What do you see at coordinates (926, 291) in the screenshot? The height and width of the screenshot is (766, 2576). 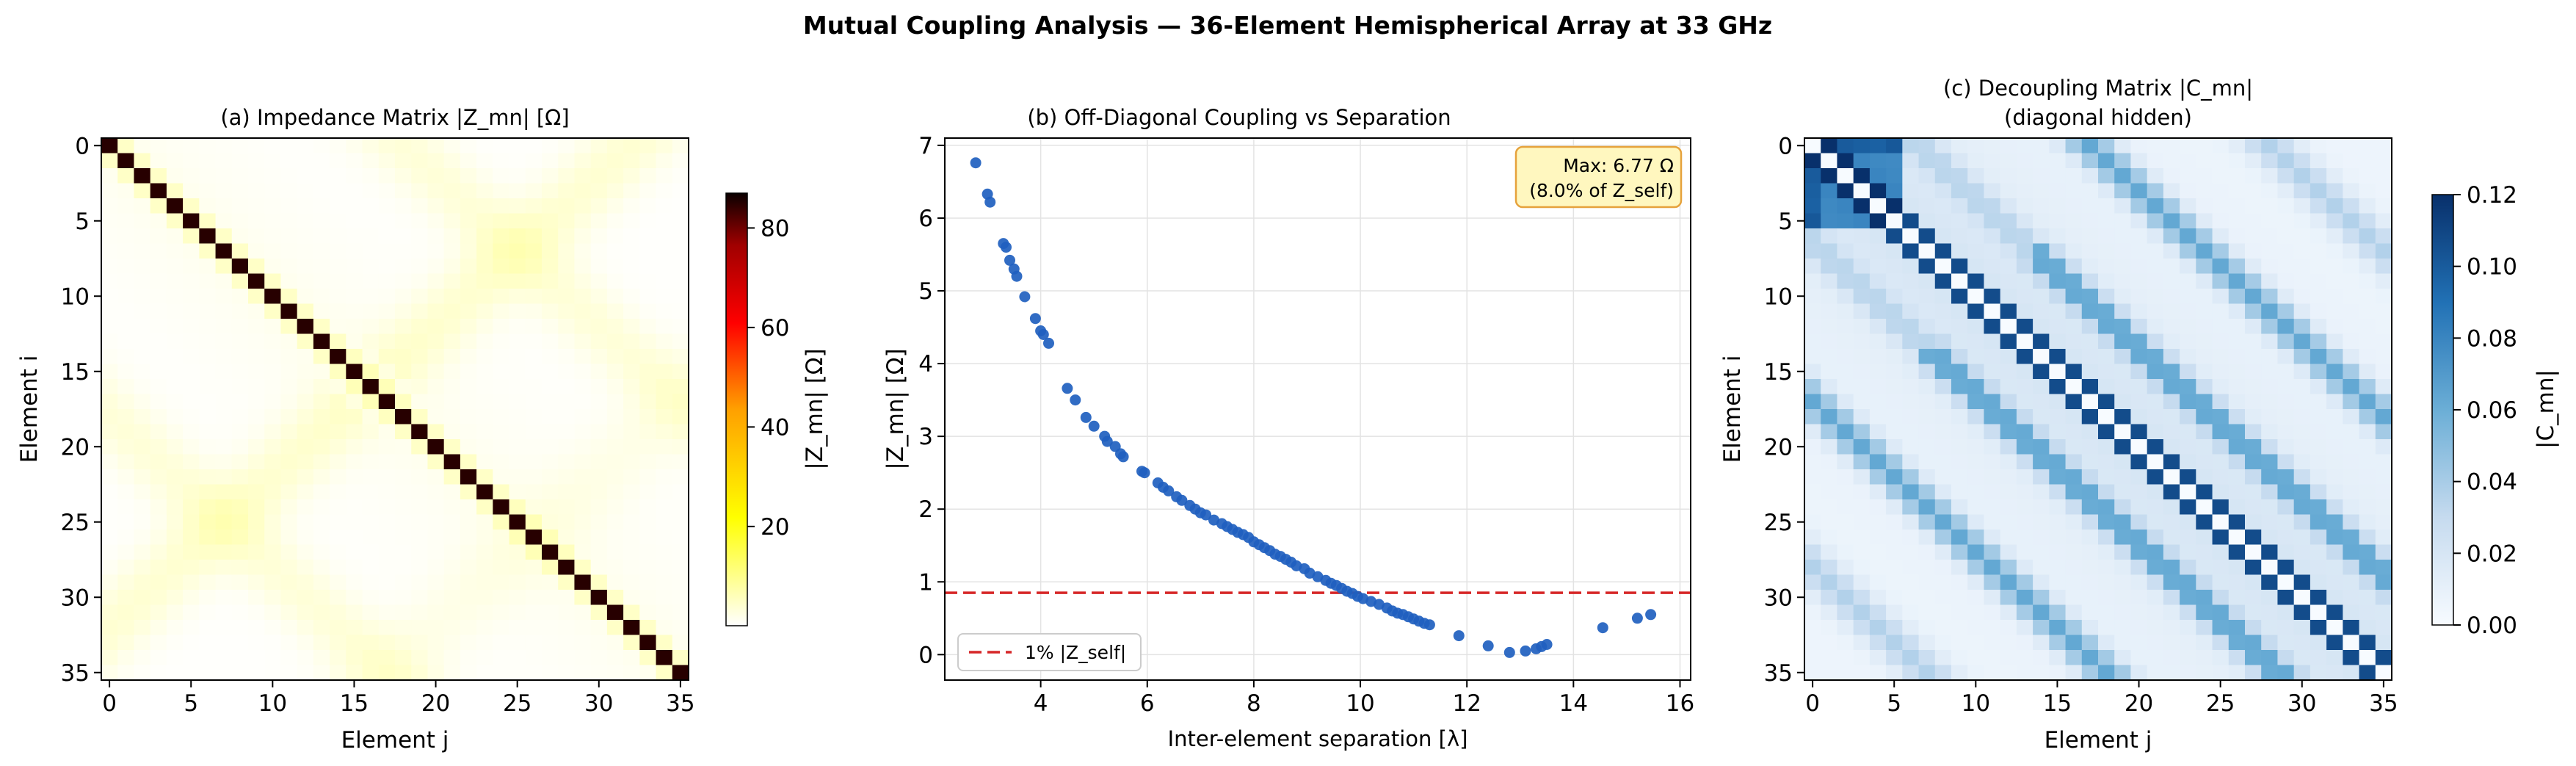 I see `panel-b-ytick-label: 5` at bounding box center [926, 291].